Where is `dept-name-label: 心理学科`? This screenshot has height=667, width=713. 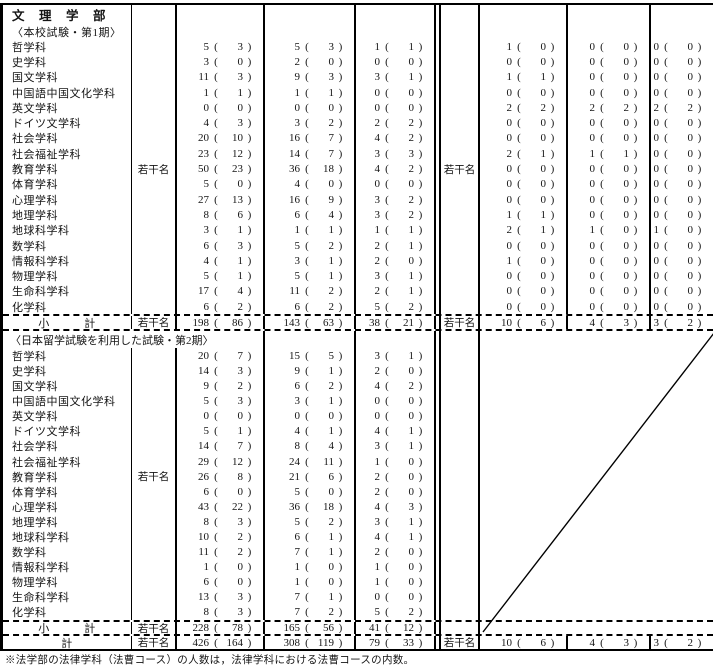 dept-name-label: 心理学科 is located at coordinates (35, 200).